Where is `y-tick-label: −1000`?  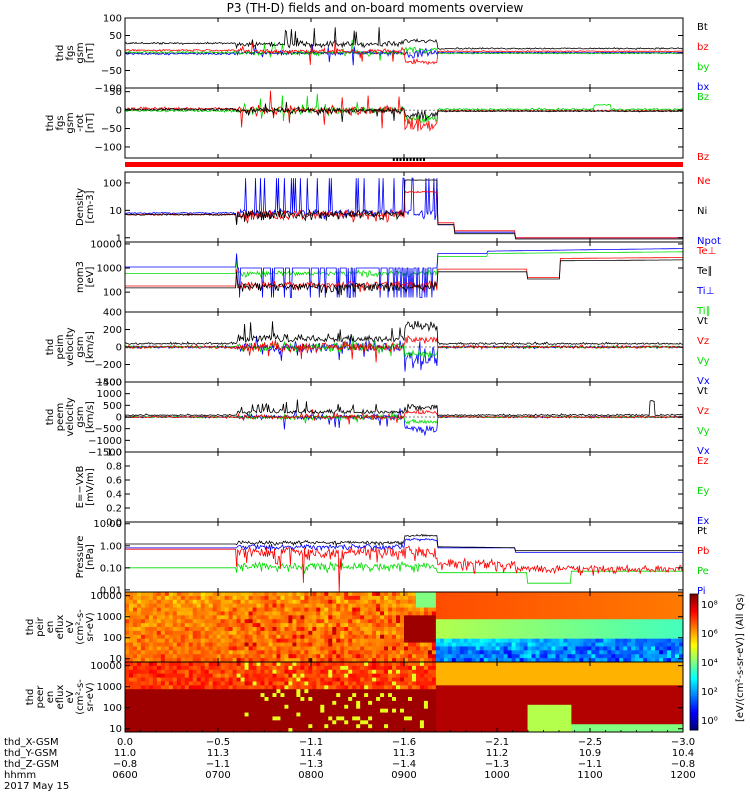 y-tick-label: −1000 is located at coordinates (105, 441).